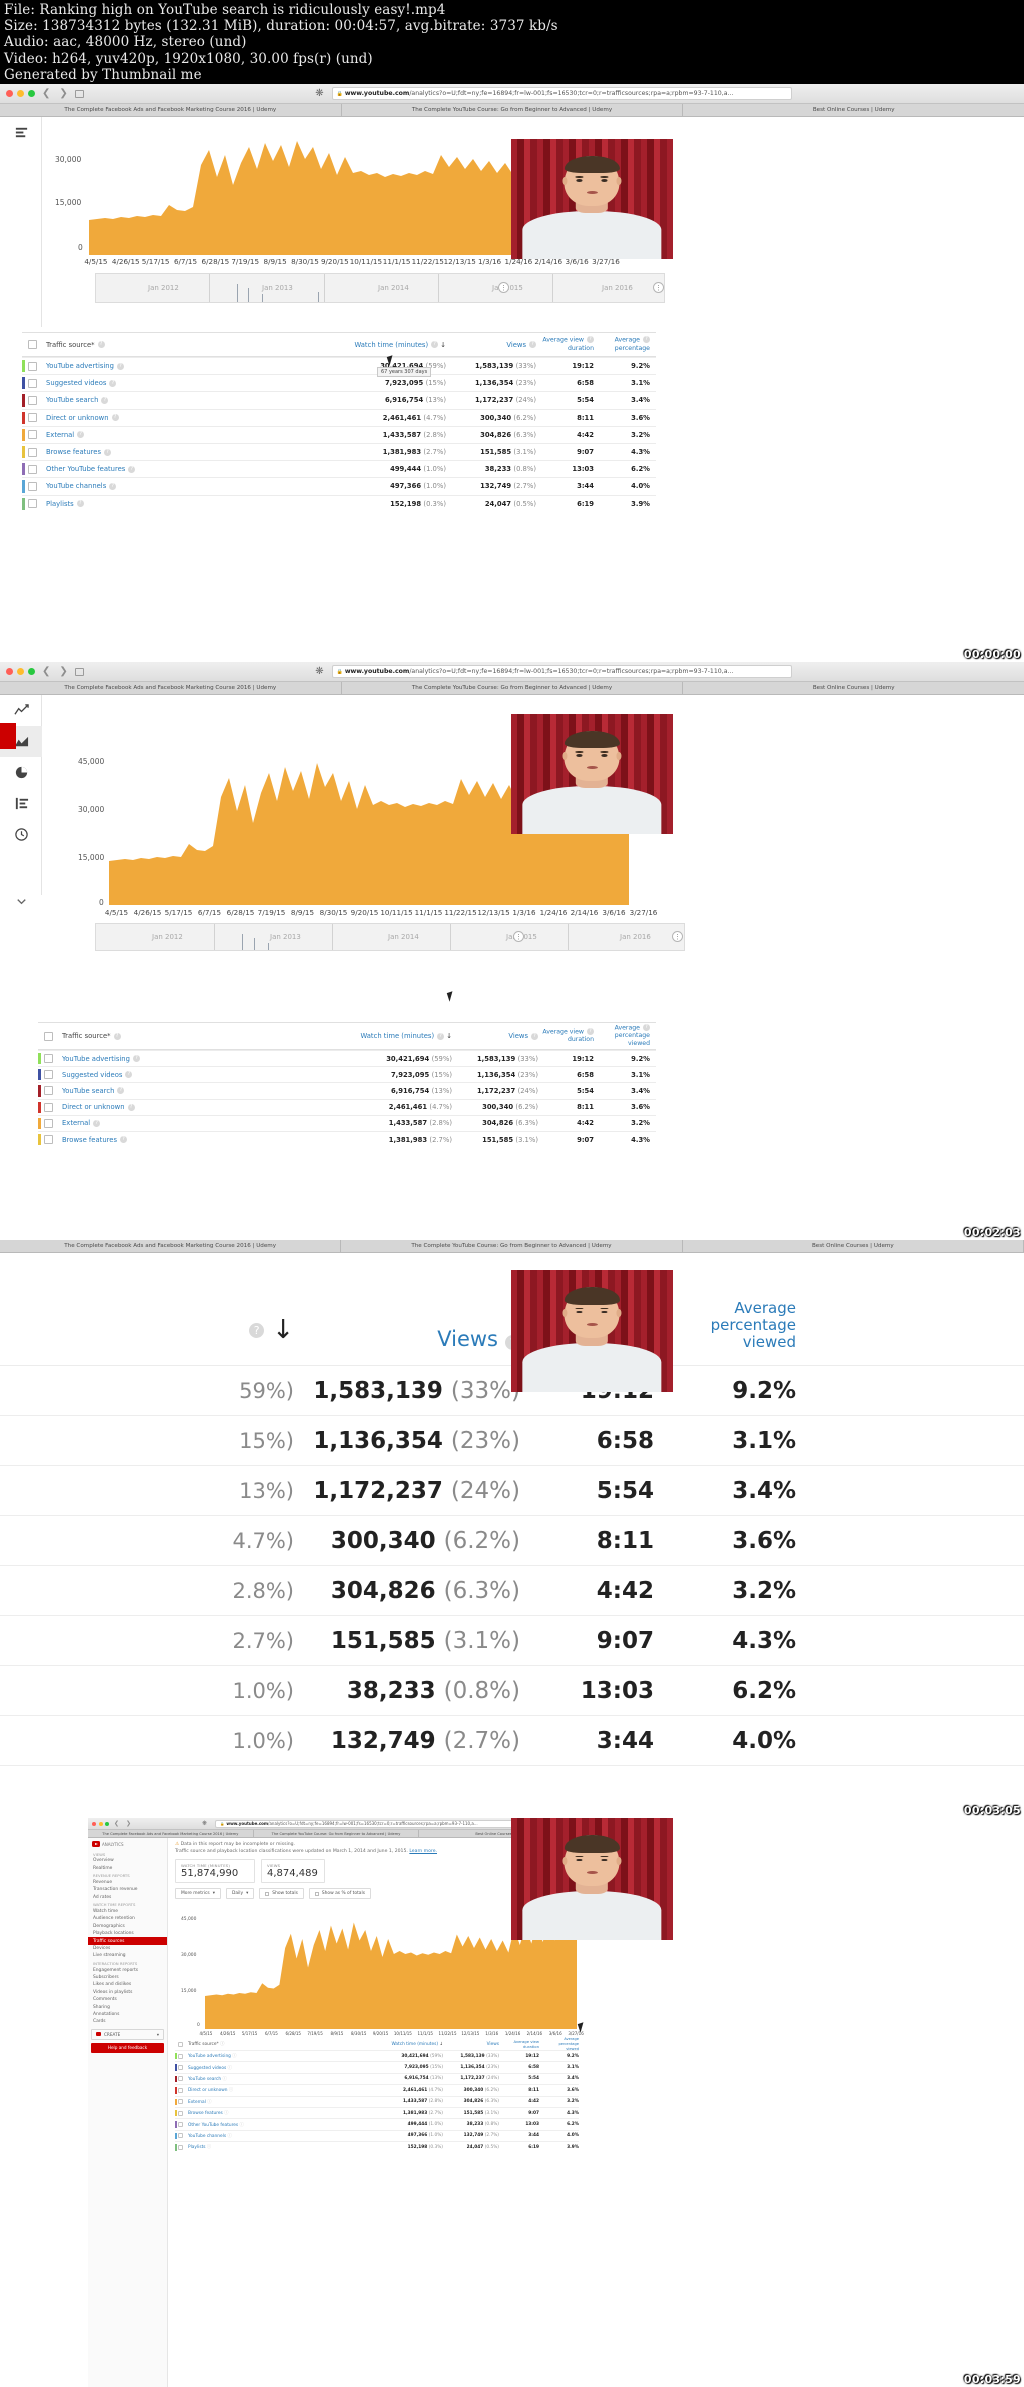  I want to click on sidebar-item-cards: Cards, so click(99, 2022).